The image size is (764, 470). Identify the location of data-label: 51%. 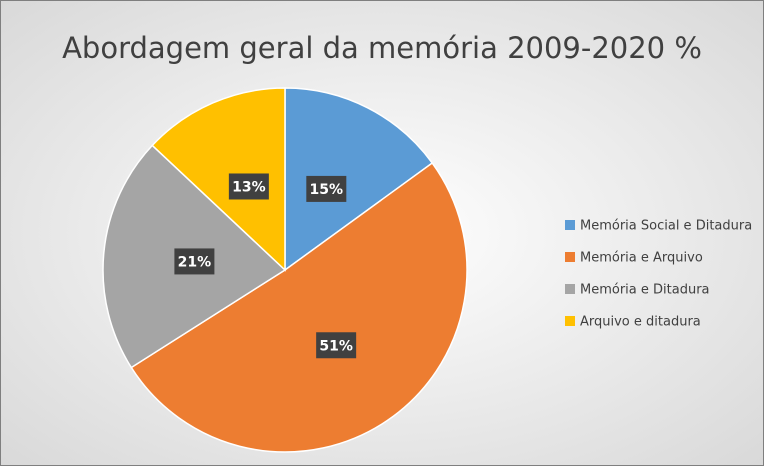
(336, 346).